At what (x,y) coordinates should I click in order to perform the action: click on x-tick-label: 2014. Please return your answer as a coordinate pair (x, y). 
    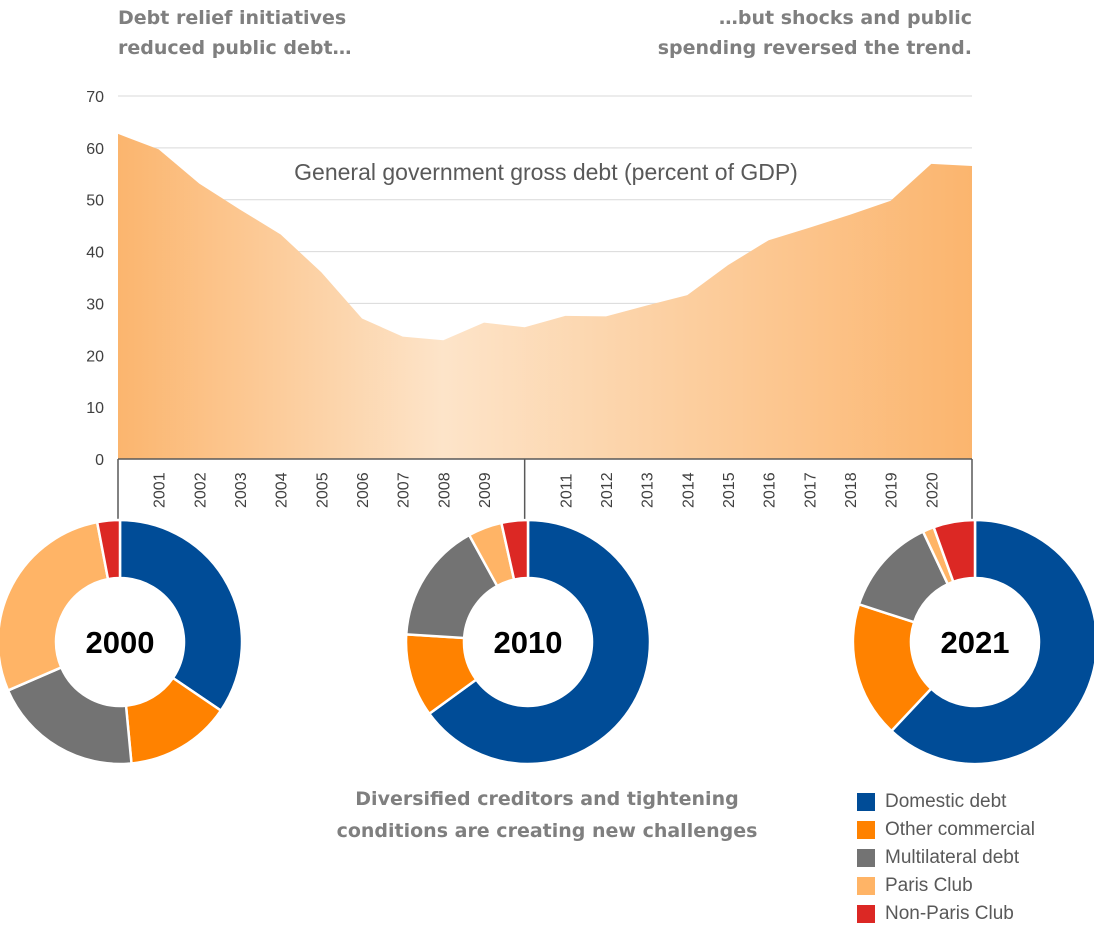
    Looking at the image, I should click on (688, 490).